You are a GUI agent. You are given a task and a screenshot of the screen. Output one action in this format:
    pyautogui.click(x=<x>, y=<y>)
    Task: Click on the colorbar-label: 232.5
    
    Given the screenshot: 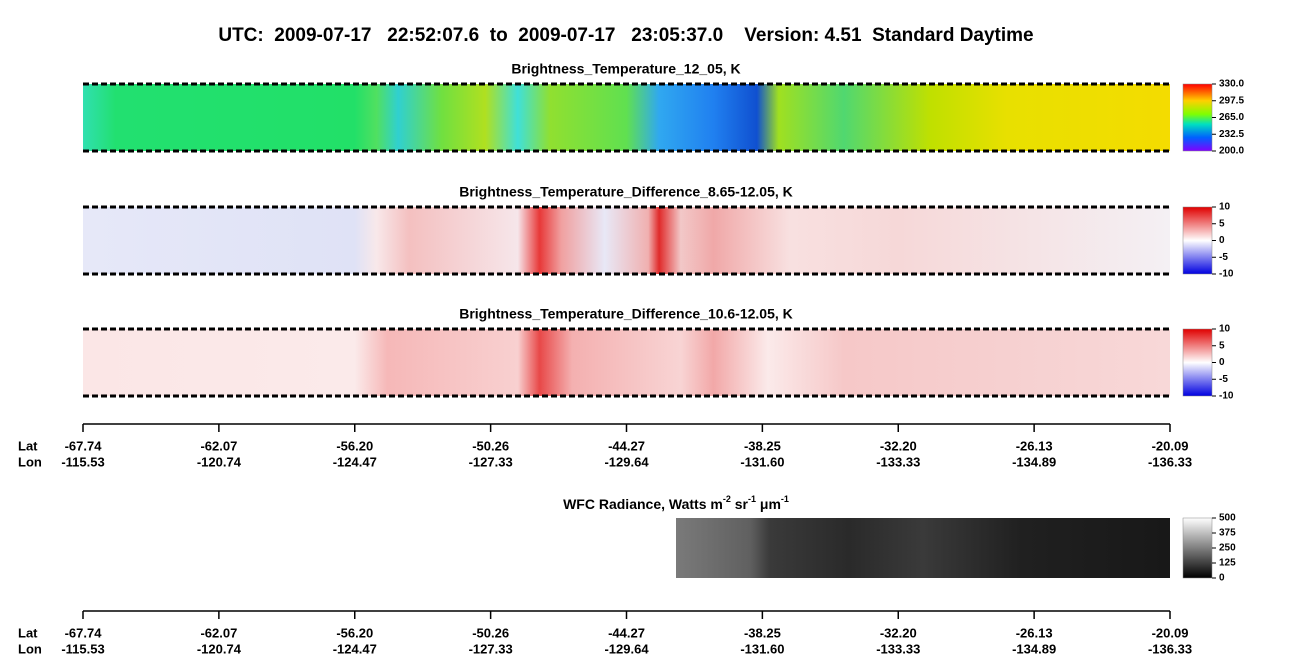 What is the action you would take?
    pyautogui.click(x=1231, y=134)
    